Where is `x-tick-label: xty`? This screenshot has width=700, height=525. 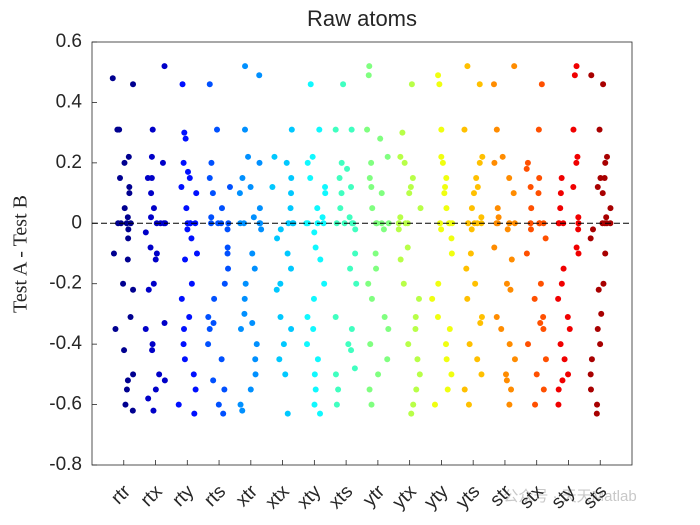
x-tick-label: xty is located at coordinates (309, 497).